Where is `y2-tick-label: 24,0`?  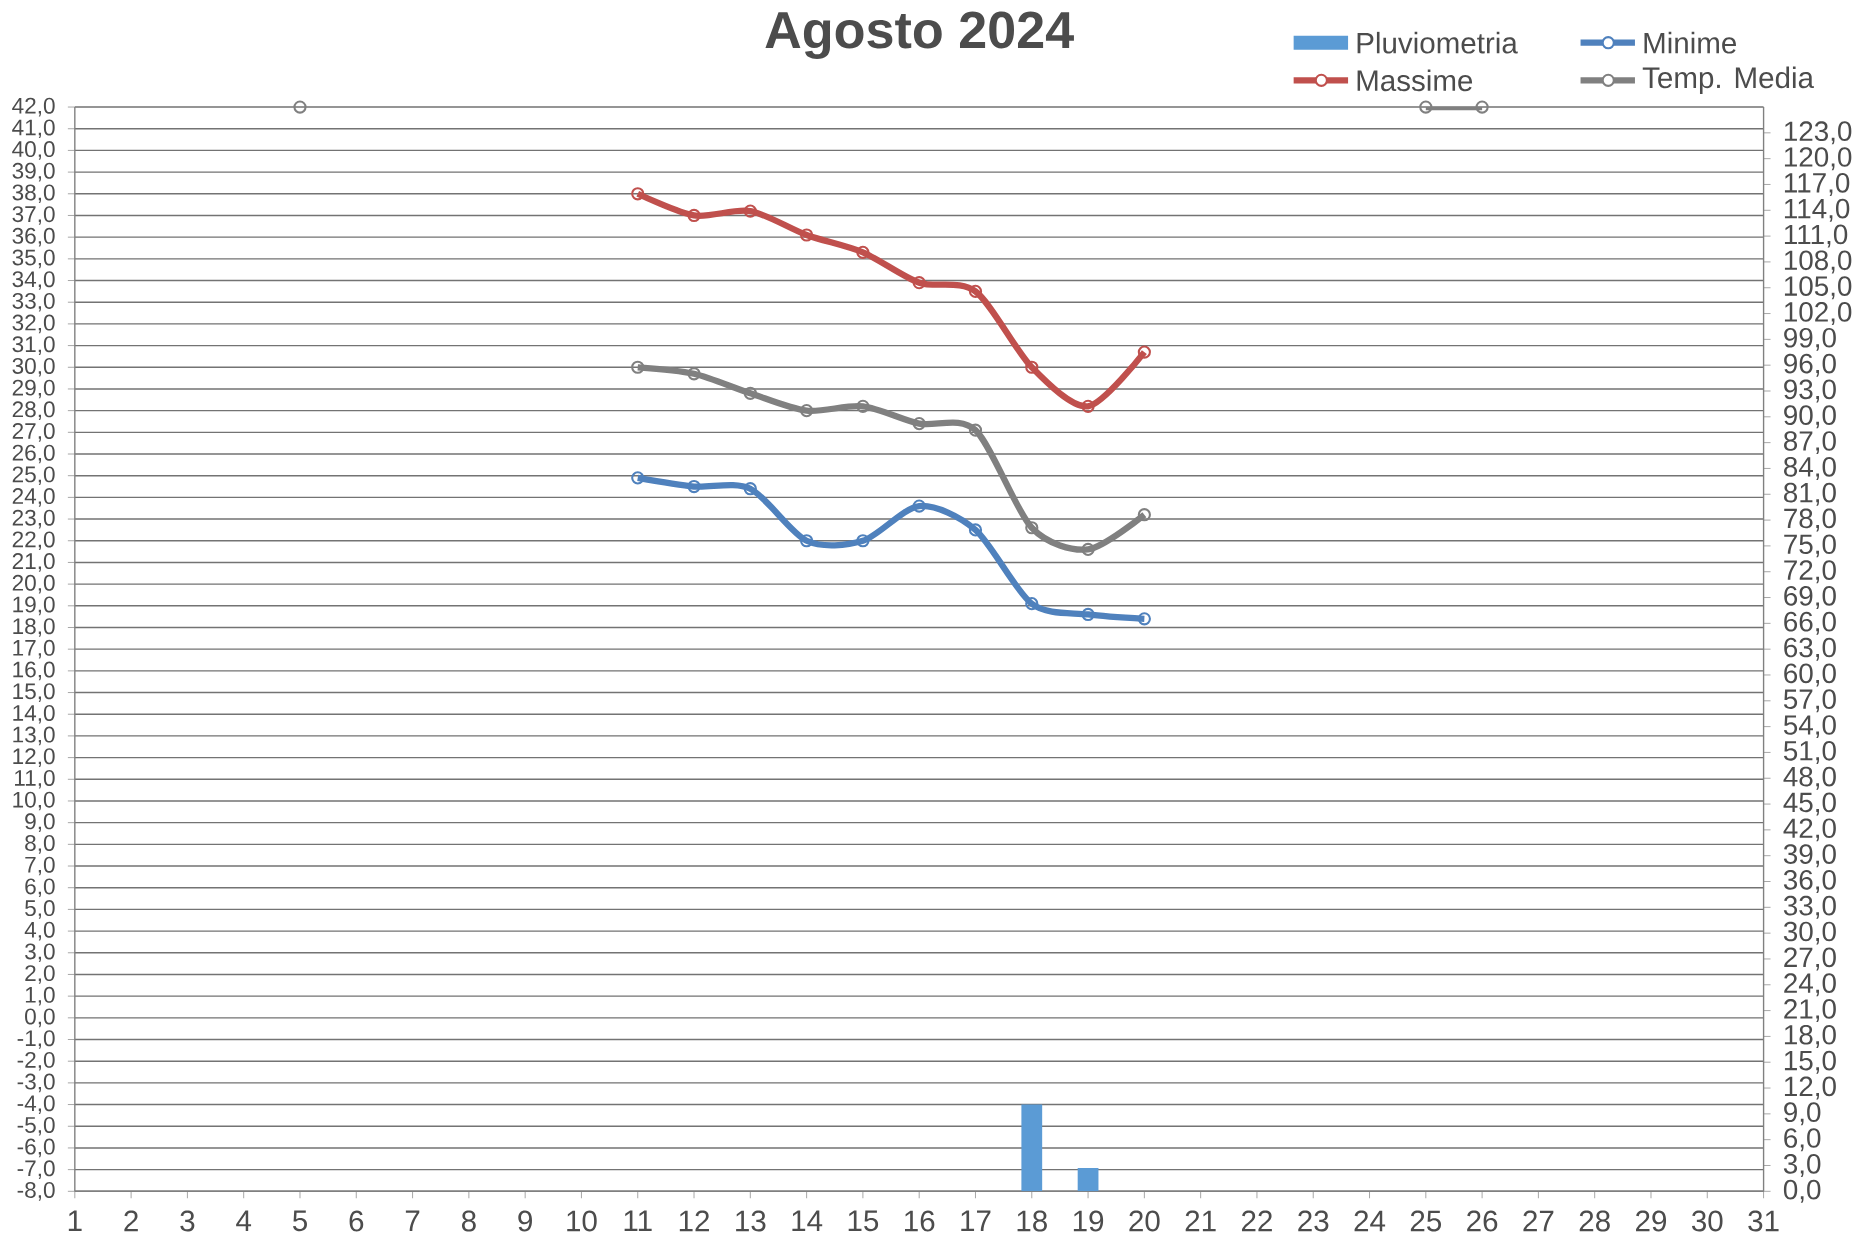
y2-tick-label: 24,0 is located at coordinates (1810, 985).